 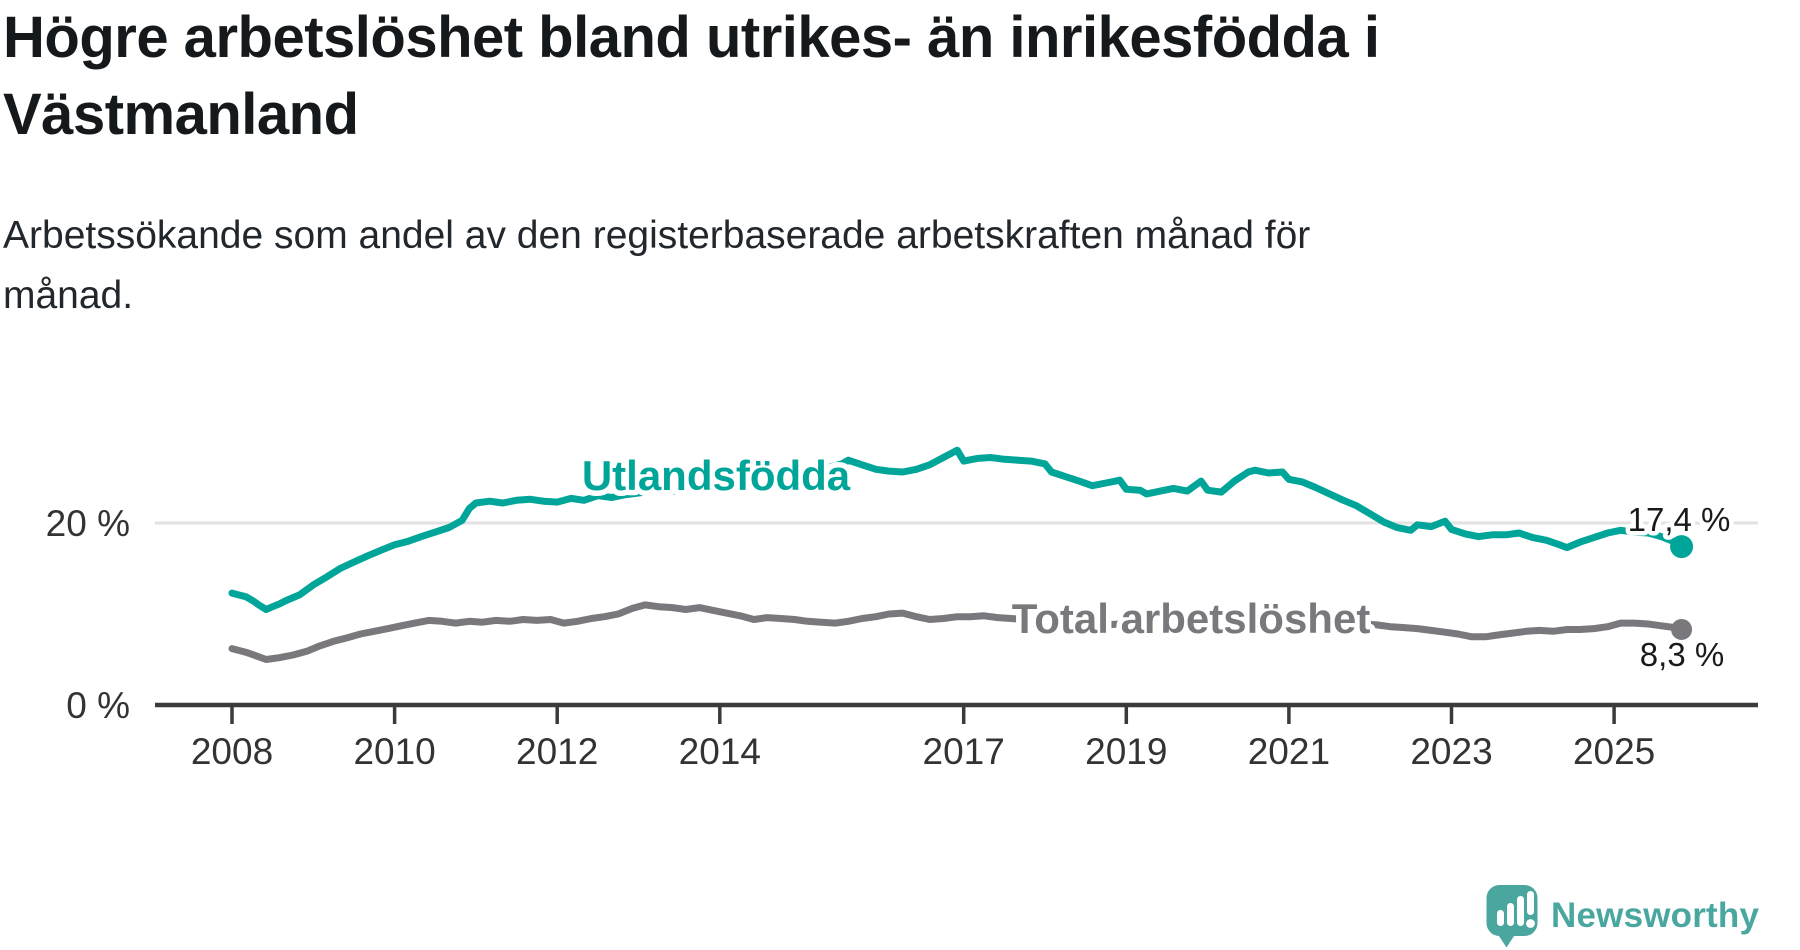 I want to click on series-label-total-arbetsloshet: Total arbetslöshet, so click(x=1191, y=618).